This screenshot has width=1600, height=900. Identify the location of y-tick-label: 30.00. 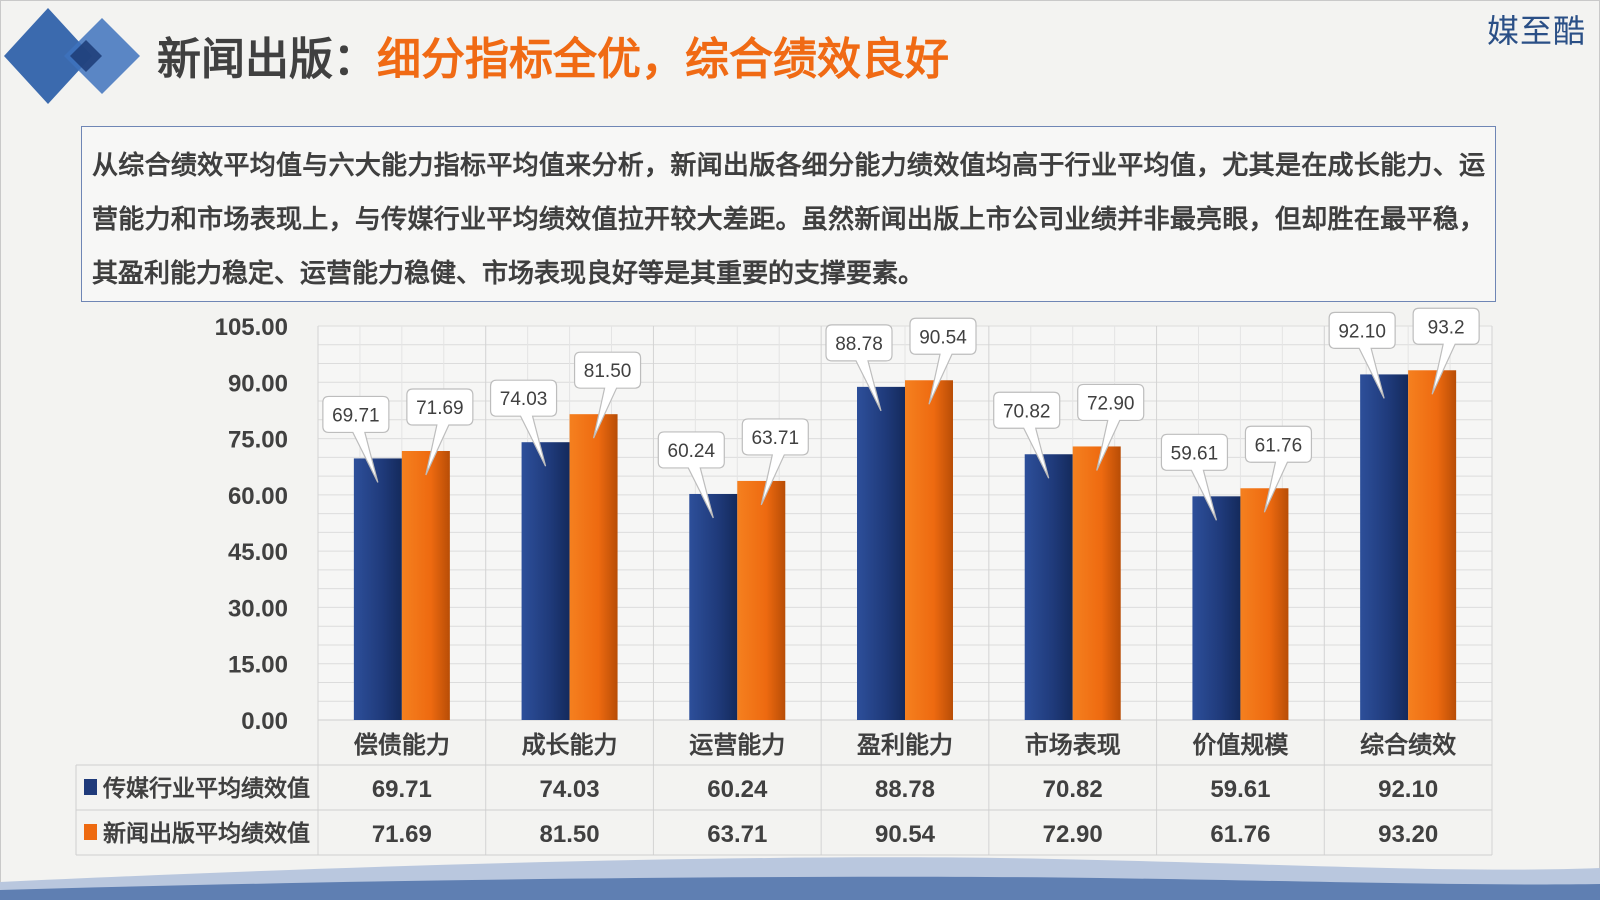
(258, 608).